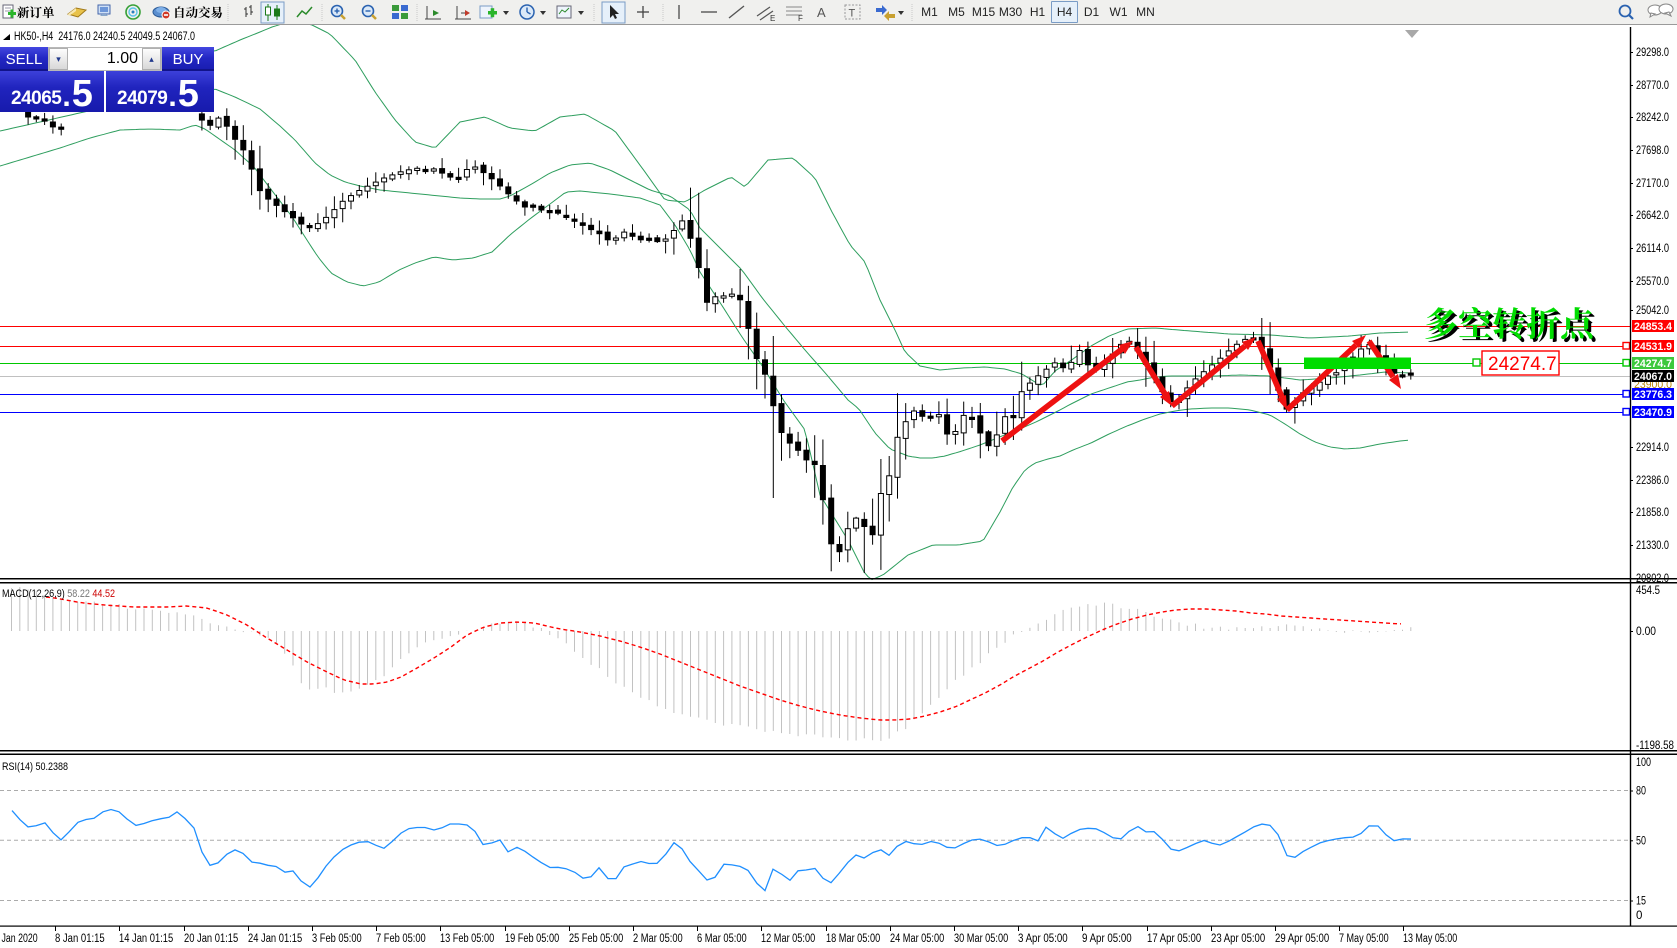  What do you see at coordinates (1652, 118) in the screenshot?
I see `svg-text: 28242.0` at bounding box center [1652, 118].